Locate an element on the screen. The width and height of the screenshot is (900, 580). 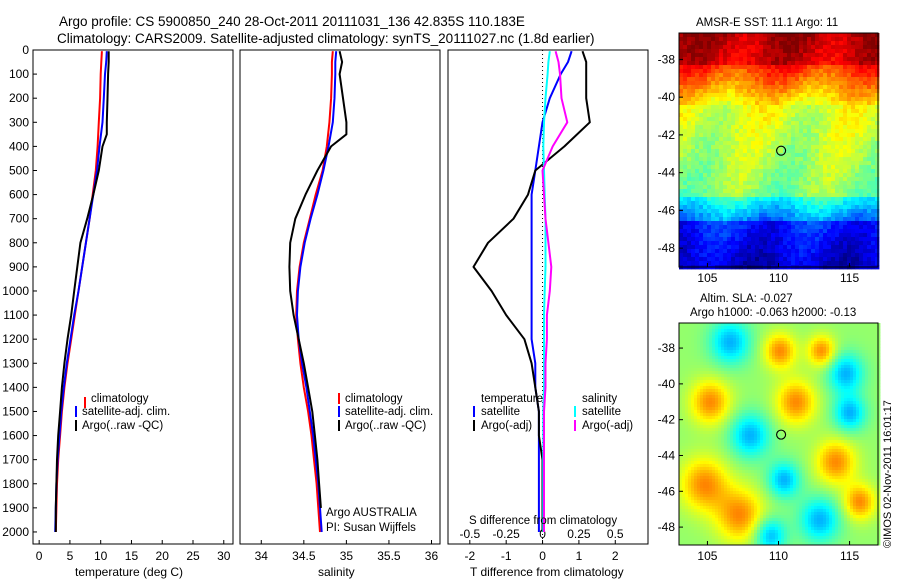
temperature-tick-label: 15 is located at coordinates (132, 556).